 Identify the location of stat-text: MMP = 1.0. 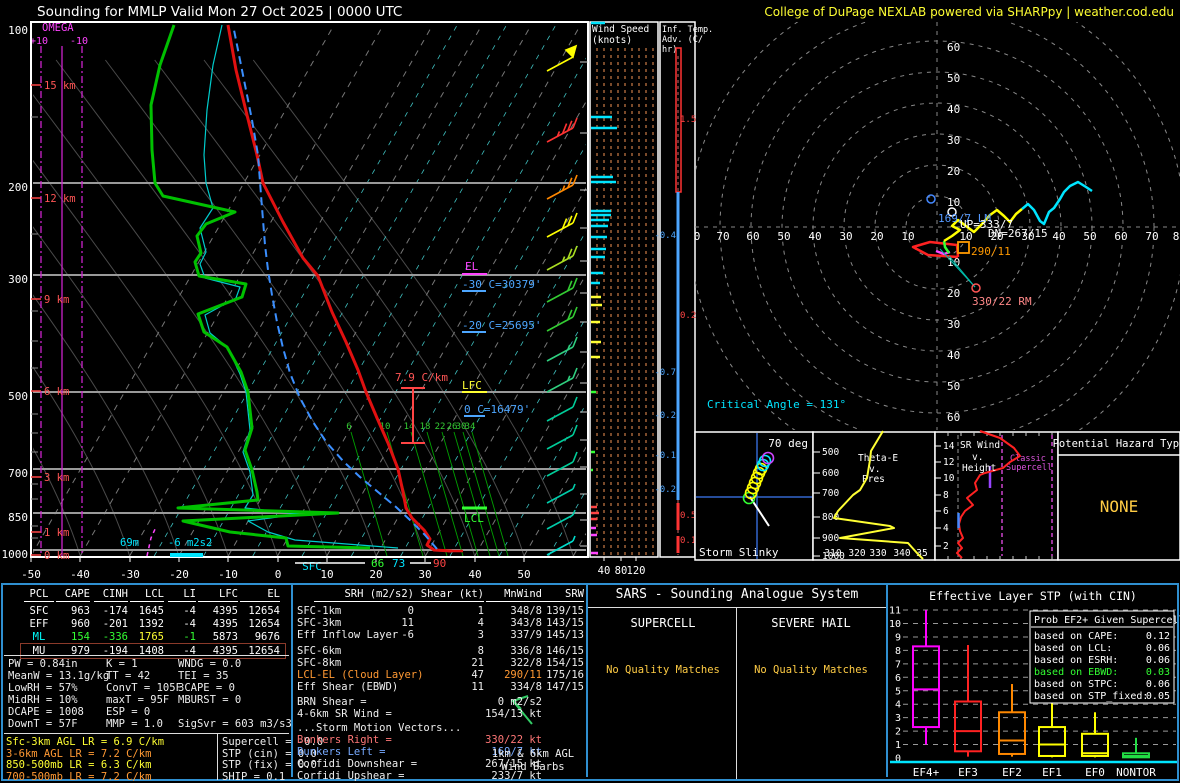
(134, 724).